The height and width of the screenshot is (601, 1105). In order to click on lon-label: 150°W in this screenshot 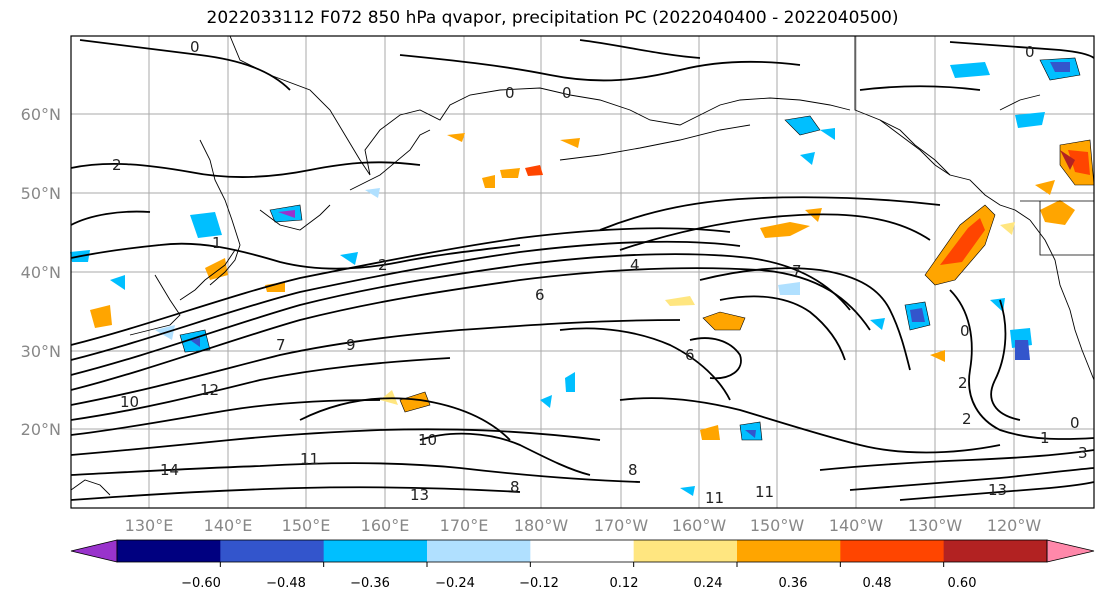, I will do `click(777, 525)`.